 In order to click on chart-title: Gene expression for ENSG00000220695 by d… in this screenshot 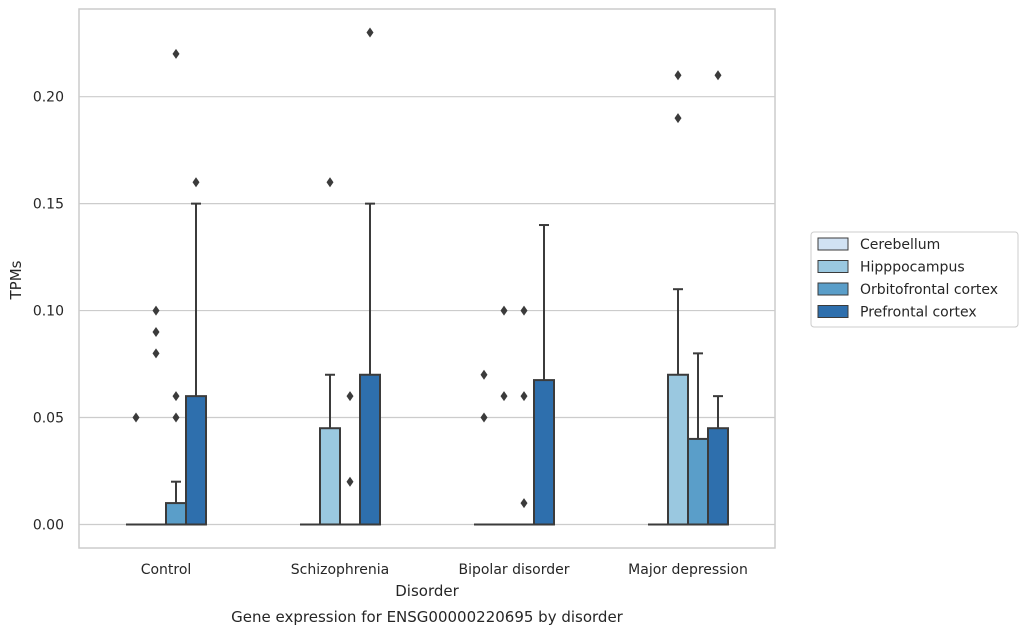, I will do `click(427, 617)`.